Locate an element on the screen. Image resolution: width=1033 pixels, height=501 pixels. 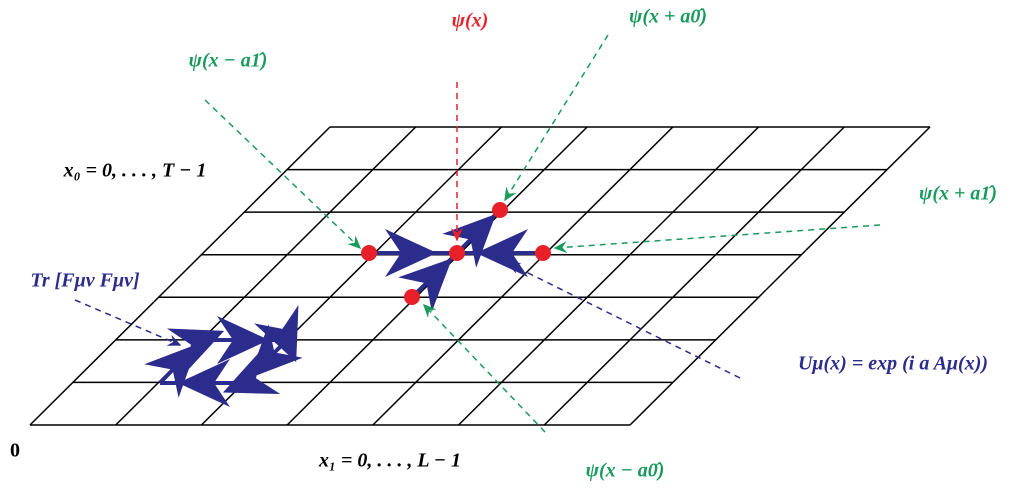
plaquette is located at coordinates (223, 355).